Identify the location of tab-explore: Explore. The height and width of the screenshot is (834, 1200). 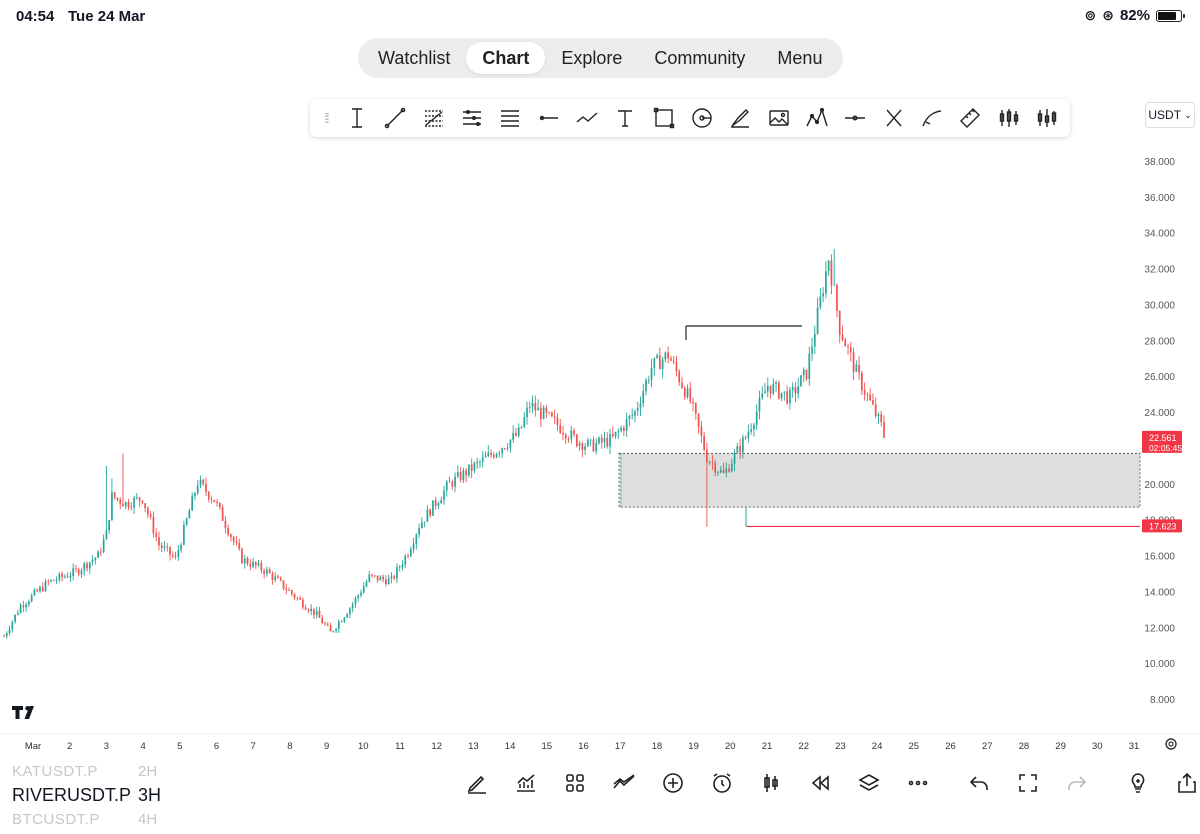
(592, 57).